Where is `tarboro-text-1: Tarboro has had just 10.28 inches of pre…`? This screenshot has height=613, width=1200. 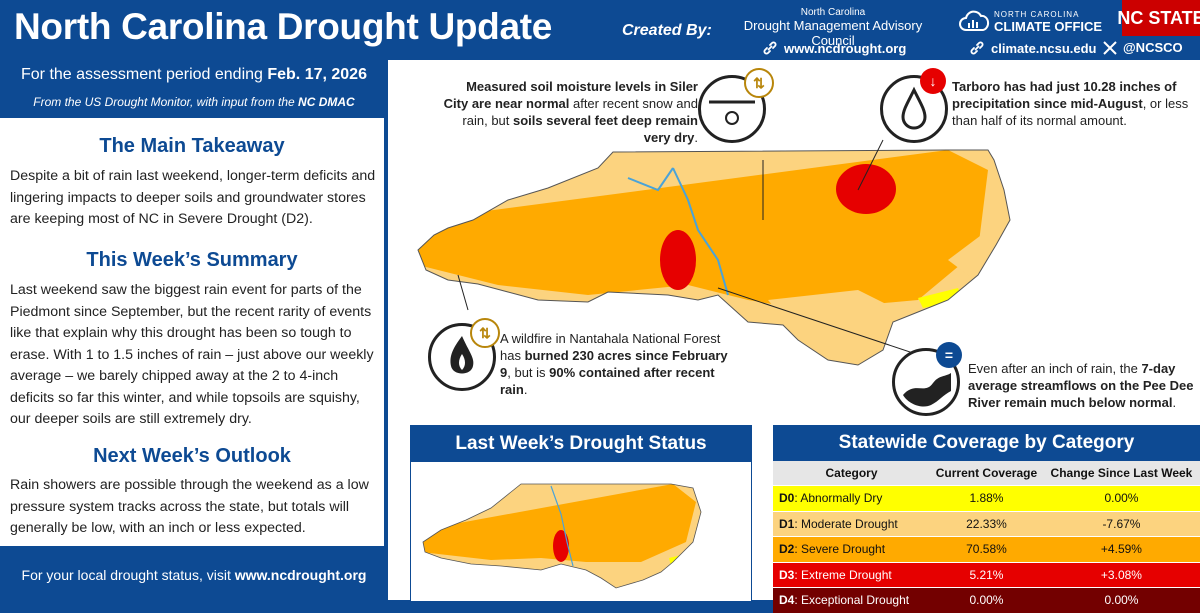
tarboro-text-1: Tarboro has had just 10.28 inches of pre… is located at coordinates (1064, 95).